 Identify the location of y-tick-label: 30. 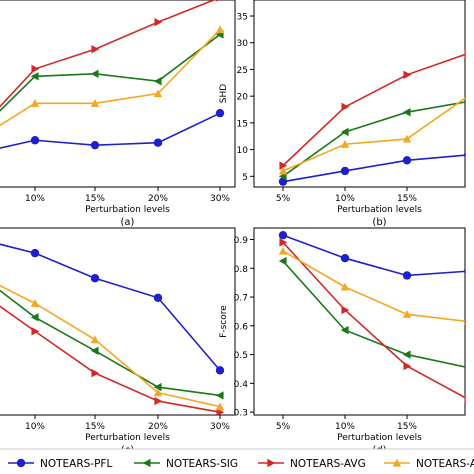
(243, 44).